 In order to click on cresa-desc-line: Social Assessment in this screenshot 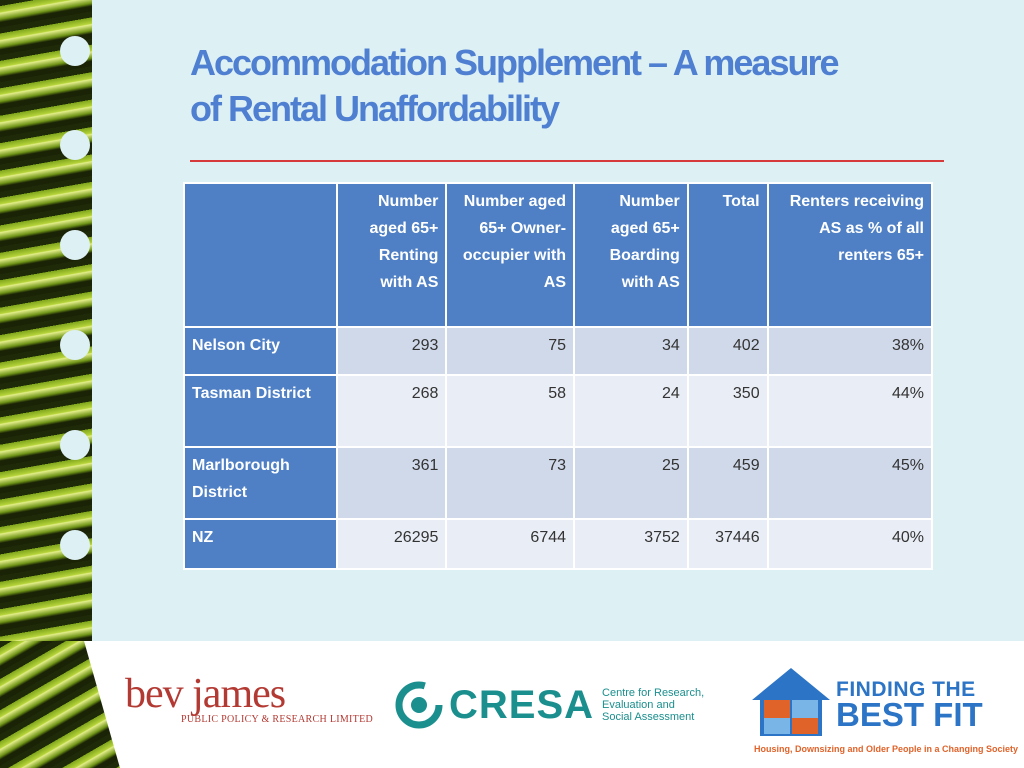, I will do `click(648, 717)`.